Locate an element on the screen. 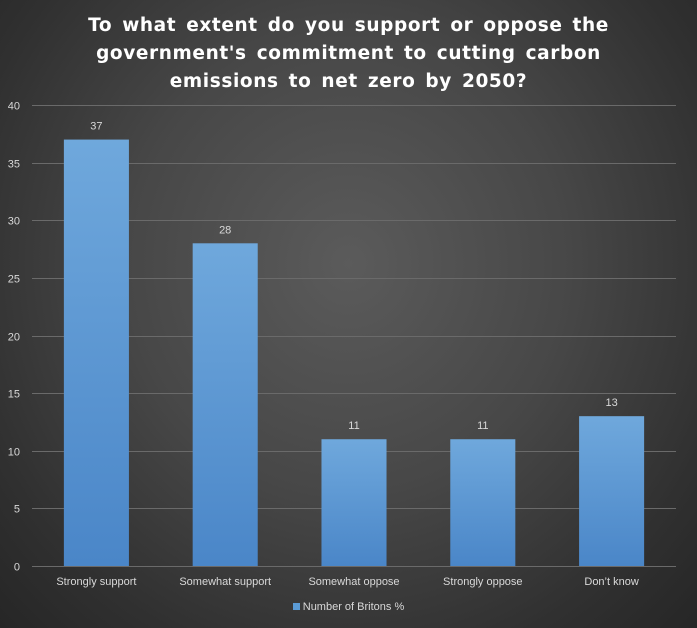 The width and height of the screenshot is (697, 628). legend-swatch-icon is located at coordinates (296, 606).